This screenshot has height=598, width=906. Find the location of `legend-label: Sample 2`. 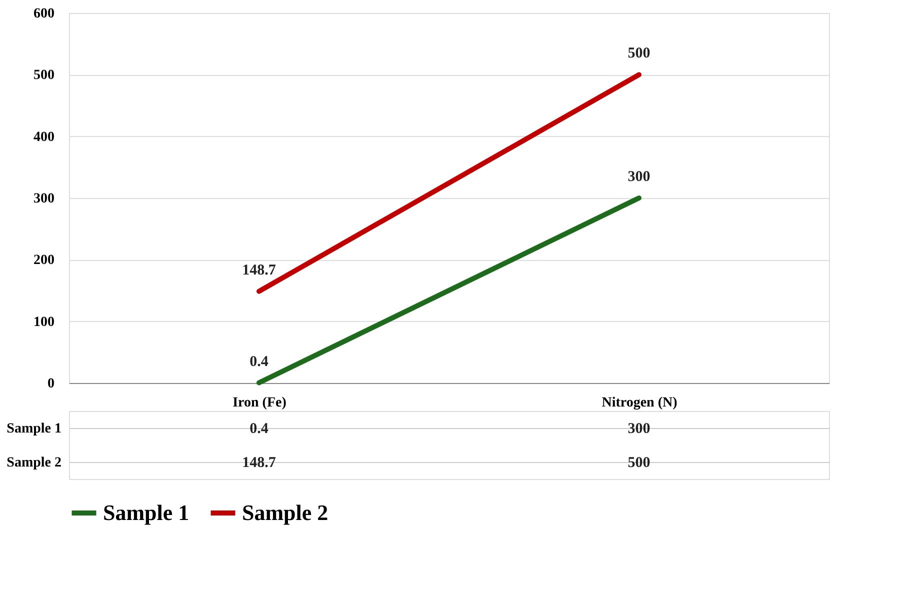

legend-label: Sample 2 is located at coordinates (285, 512).